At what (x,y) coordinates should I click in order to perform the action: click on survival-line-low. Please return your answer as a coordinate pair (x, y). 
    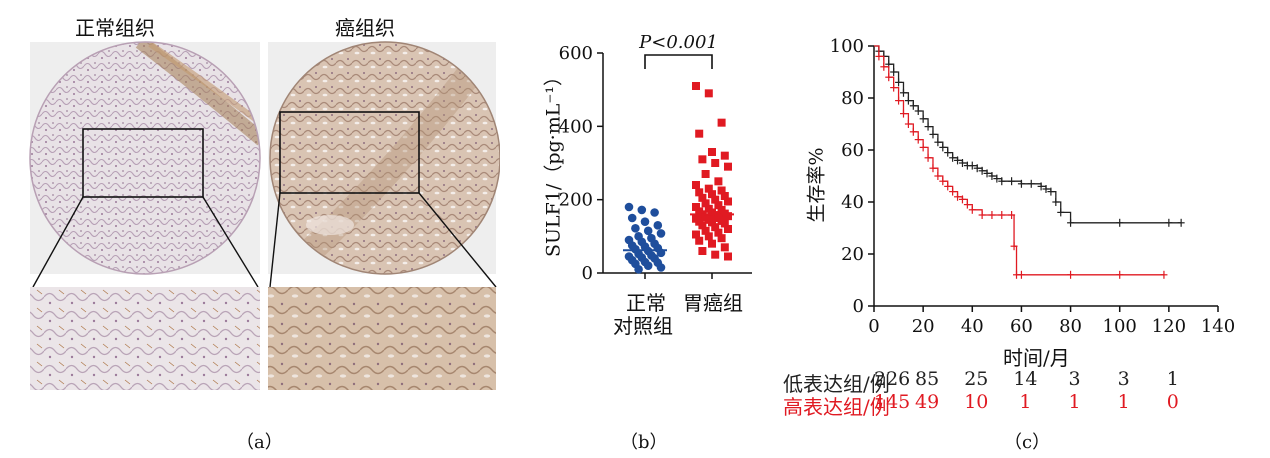
    Looking at the image, I should click on (1028, 134).